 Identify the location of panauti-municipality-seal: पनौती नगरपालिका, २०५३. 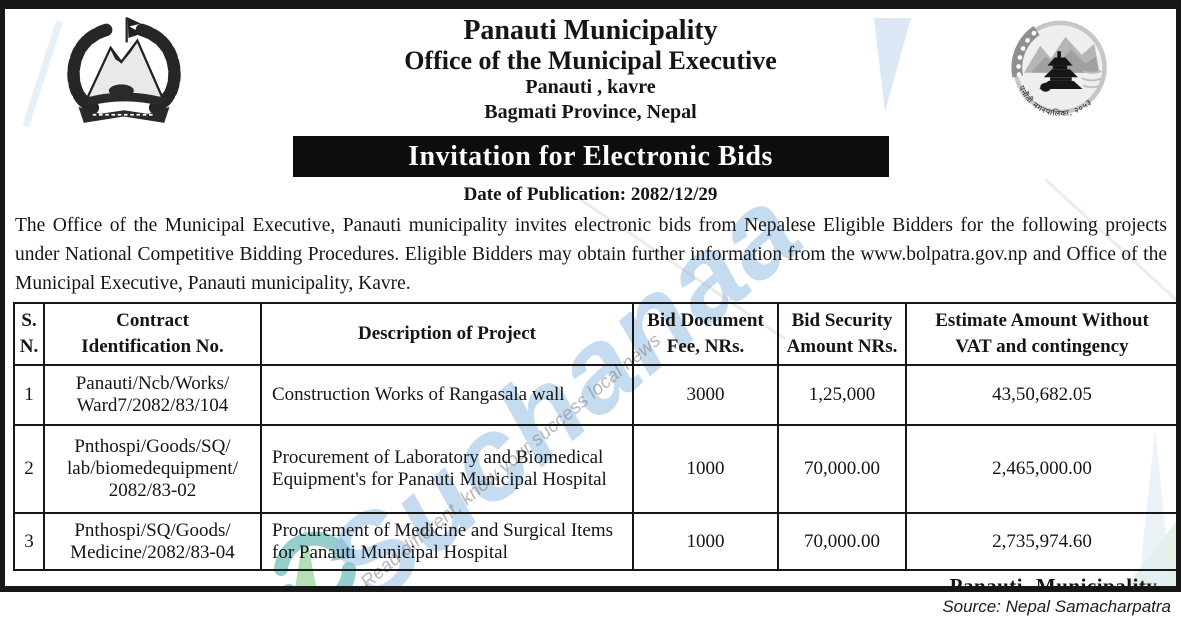
(1059, 69).